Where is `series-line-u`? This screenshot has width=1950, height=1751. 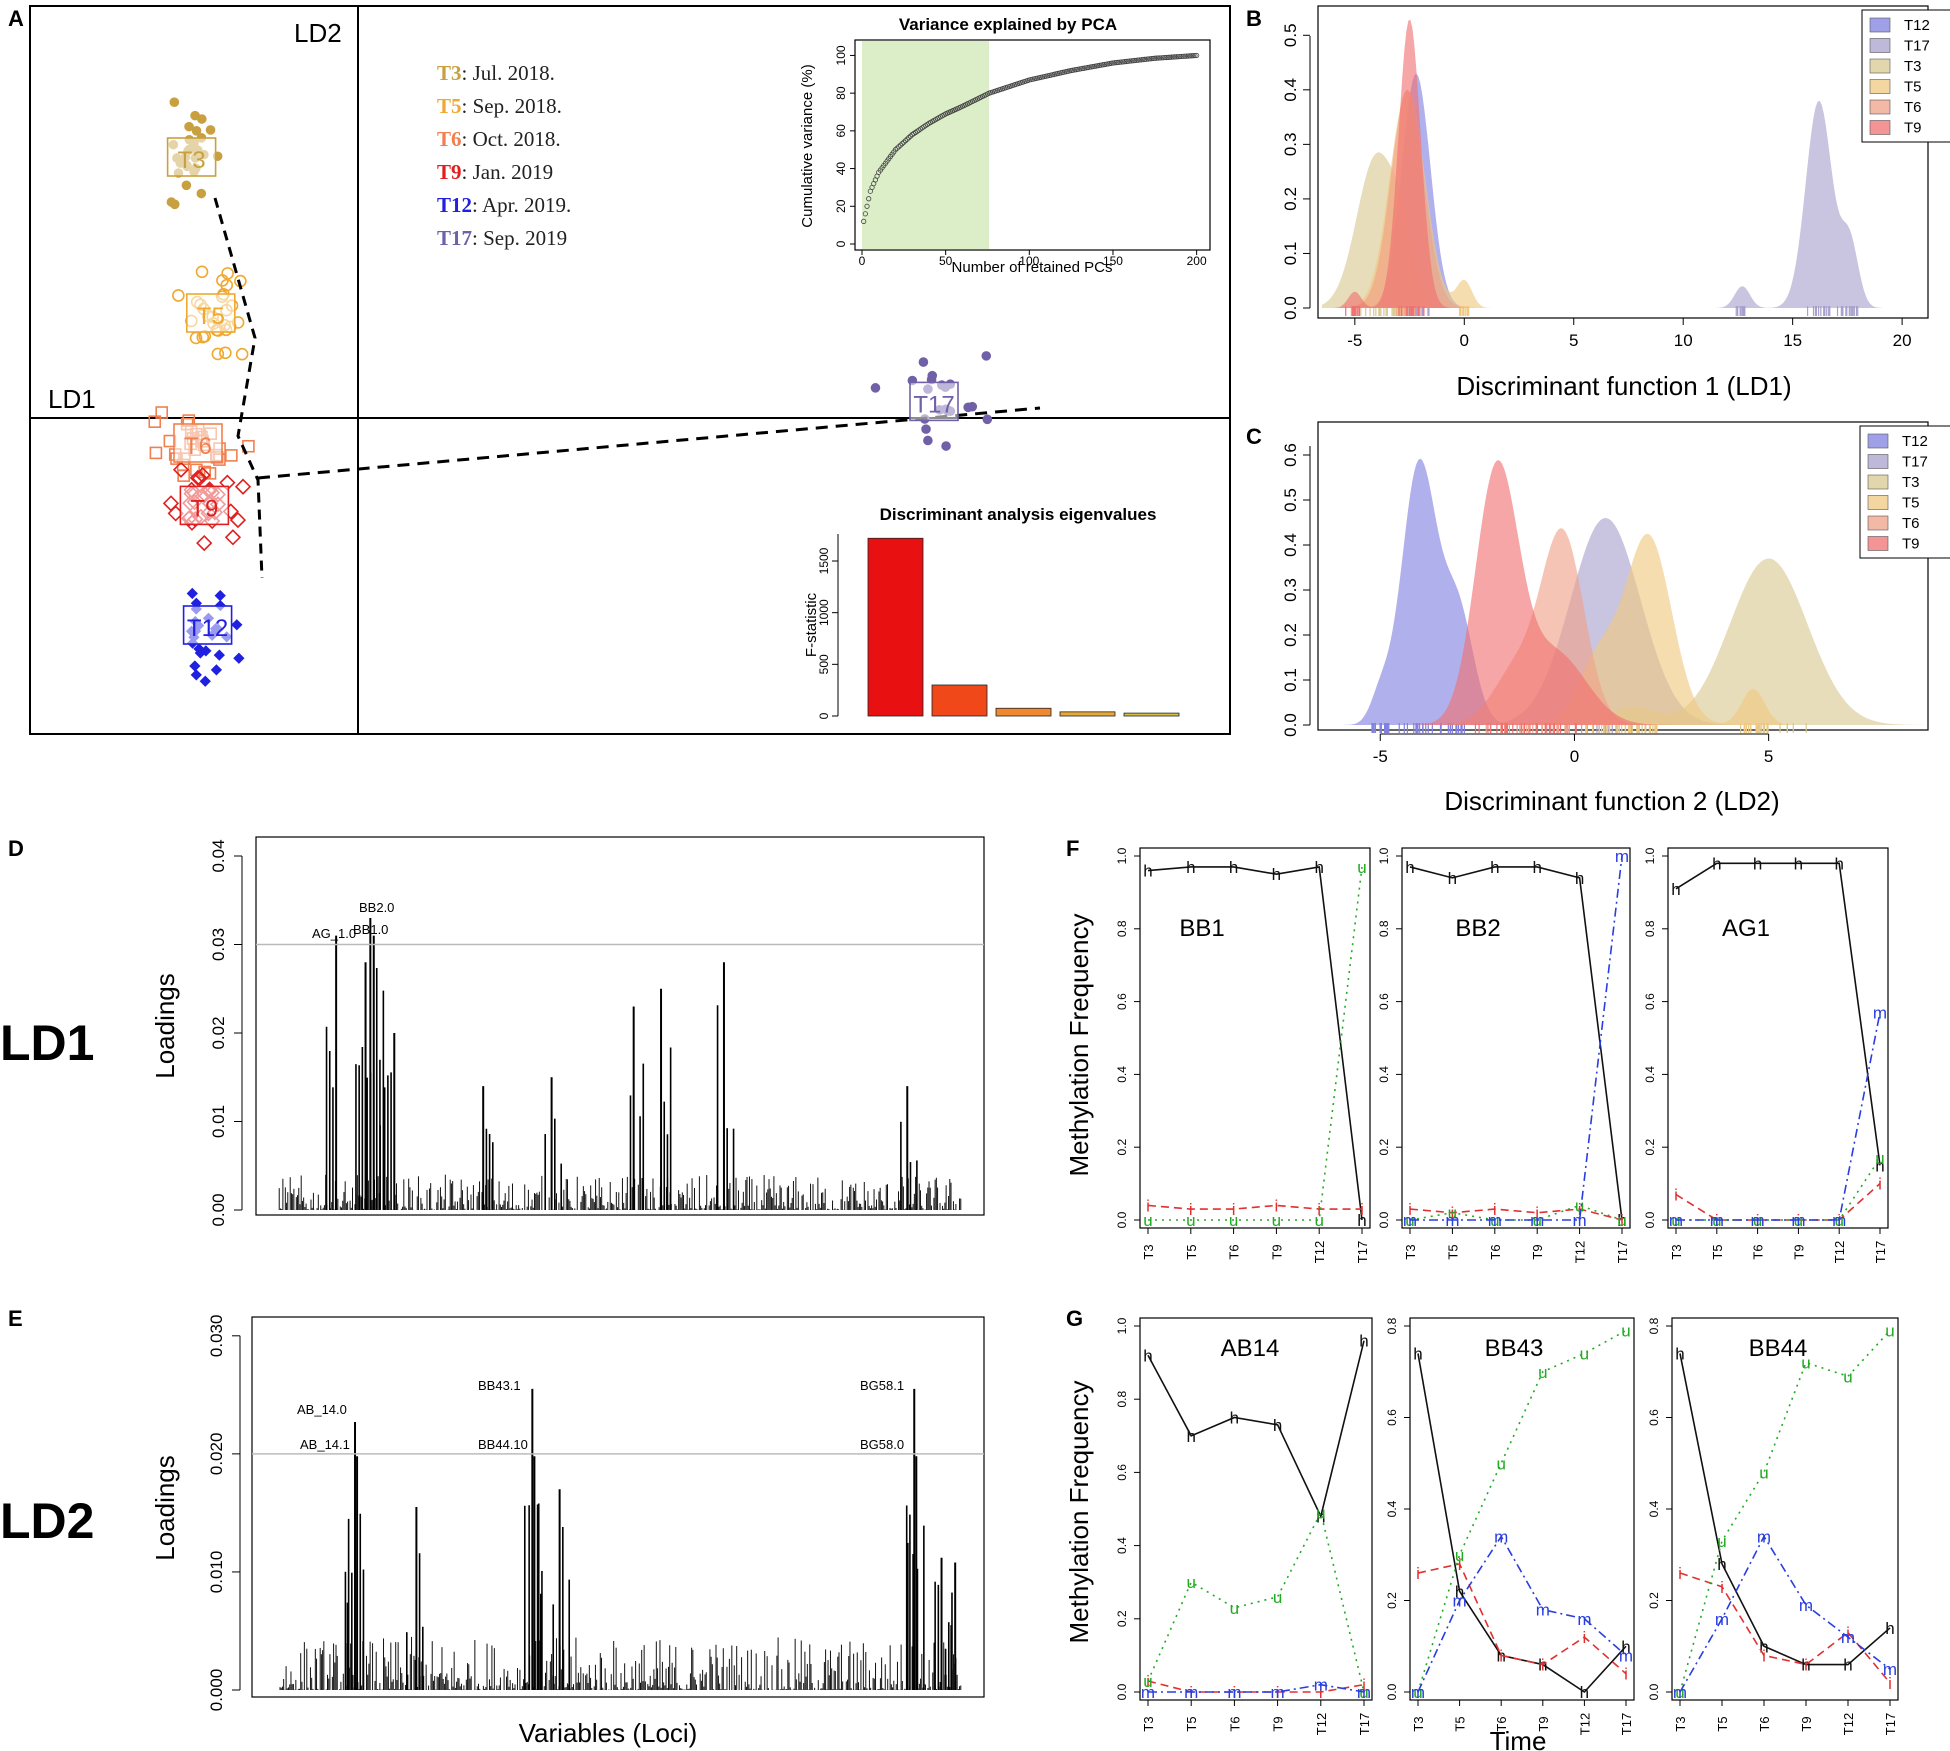
series-line-u is located at coordinates (1516, 1212).